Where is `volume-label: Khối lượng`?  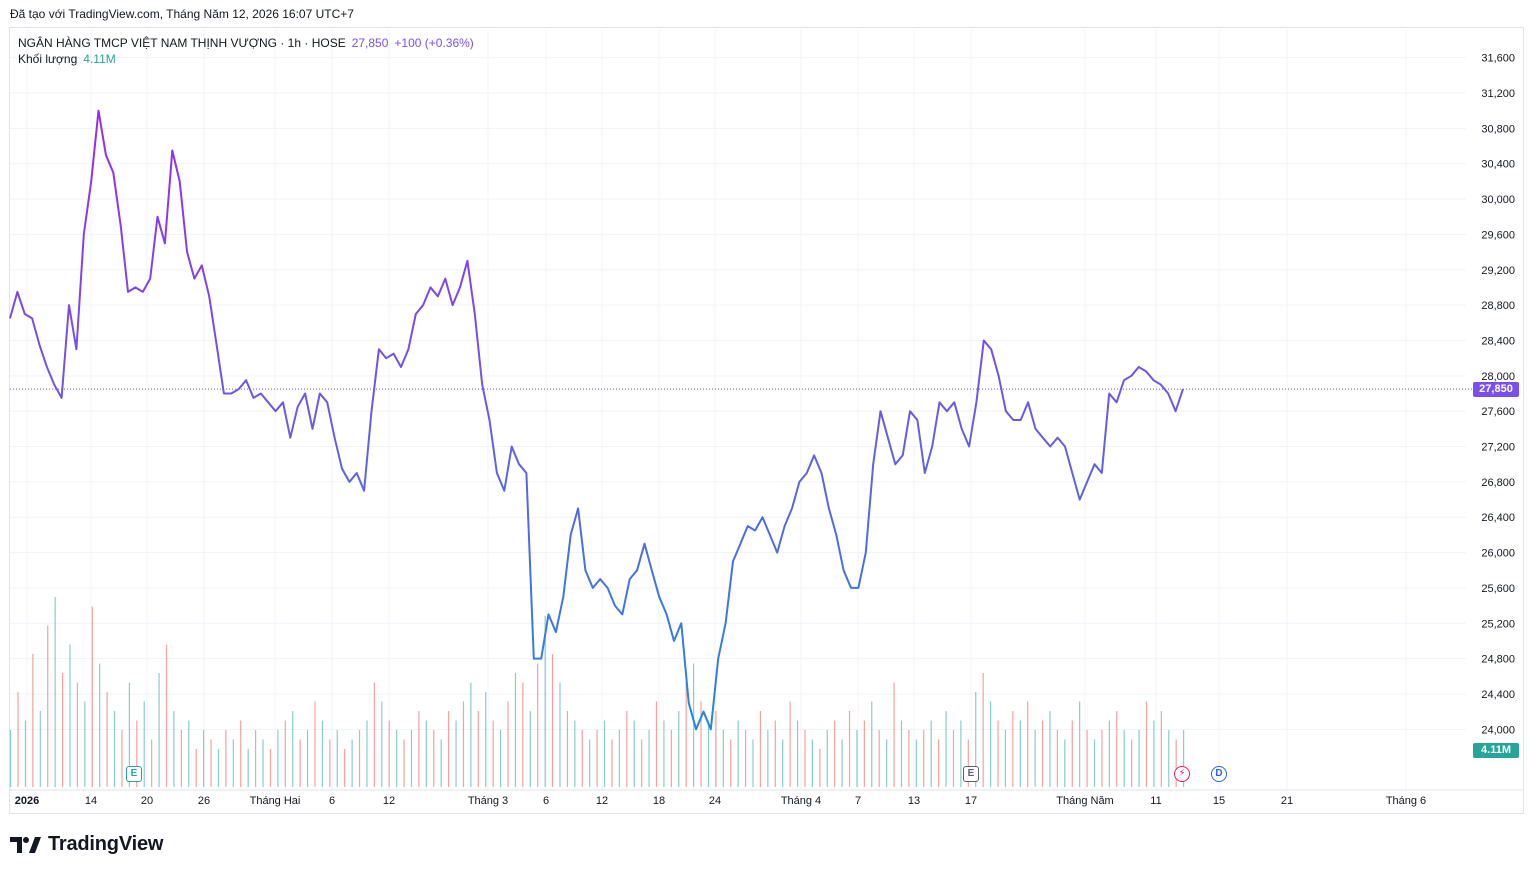
volume-label: Khối lượng is located at coordinates (48, 59).